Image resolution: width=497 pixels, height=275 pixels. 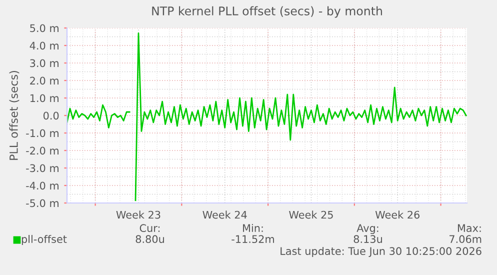 I want to click on y-tick-label: 4.0 m, so click(x=44, y=46).